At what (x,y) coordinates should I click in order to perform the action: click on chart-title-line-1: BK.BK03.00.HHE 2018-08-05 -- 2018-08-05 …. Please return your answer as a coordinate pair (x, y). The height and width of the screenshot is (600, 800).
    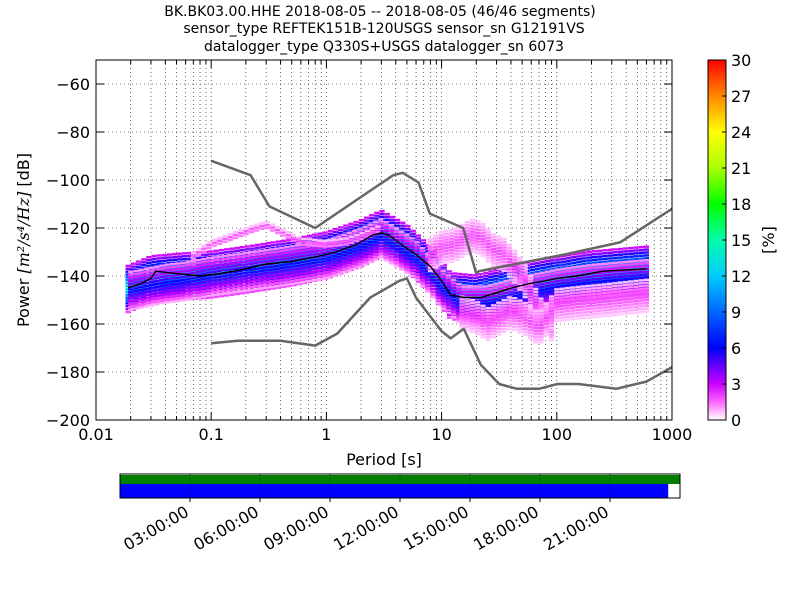
    Looking at the image, I should click on (380, 12).